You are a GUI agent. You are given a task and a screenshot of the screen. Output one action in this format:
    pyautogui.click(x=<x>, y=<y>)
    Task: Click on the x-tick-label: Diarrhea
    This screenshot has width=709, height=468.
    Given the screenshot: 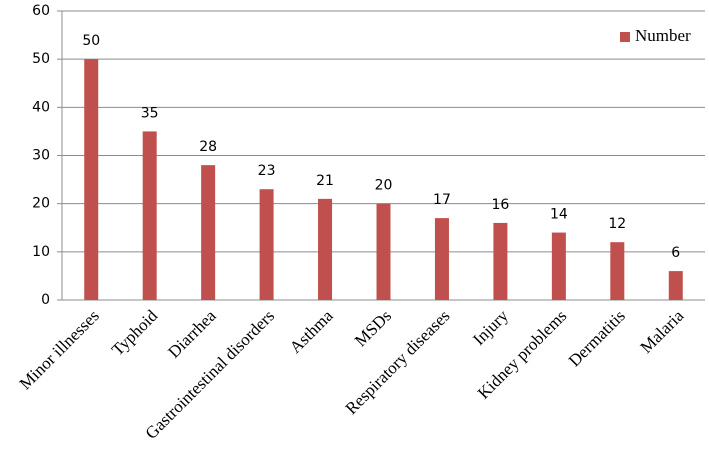 What is the action you would take?
    pyautogui.click(x=192, y=334)
    